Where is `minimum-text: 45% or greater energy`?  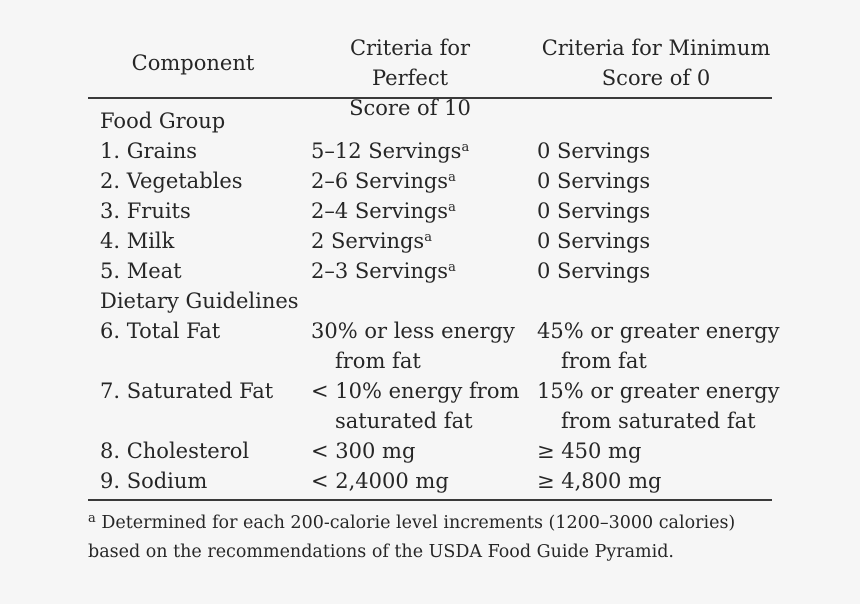
minimum-text: 45% or greater energy is located at coordinates (658, 331).